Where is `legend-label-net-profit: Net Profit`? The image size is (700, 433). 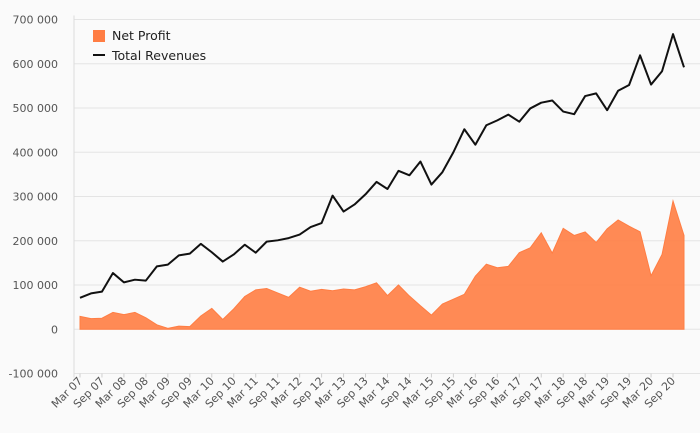
legend-label-net-profit: Net Profit is located at coordinates (141, 35).